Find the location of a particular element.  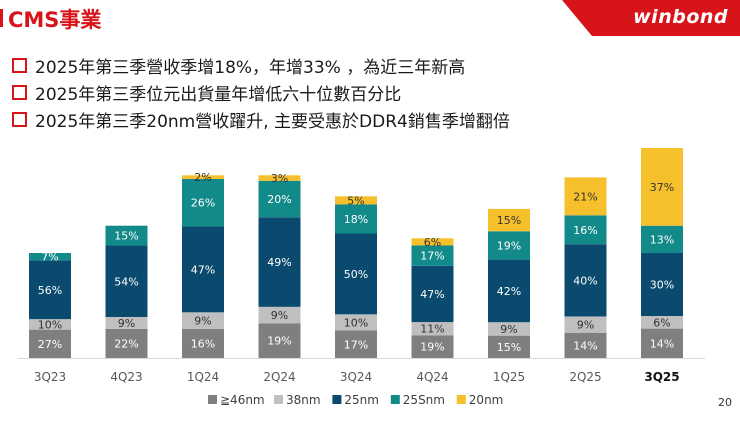

bar-segment-4Q24-≧46nm is located at coordinates (432, 346).